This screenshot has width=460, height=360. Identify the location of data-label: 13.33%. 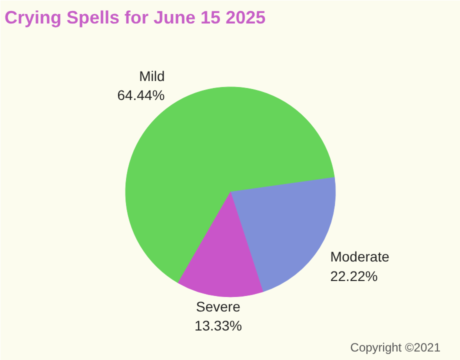
(218, 326).